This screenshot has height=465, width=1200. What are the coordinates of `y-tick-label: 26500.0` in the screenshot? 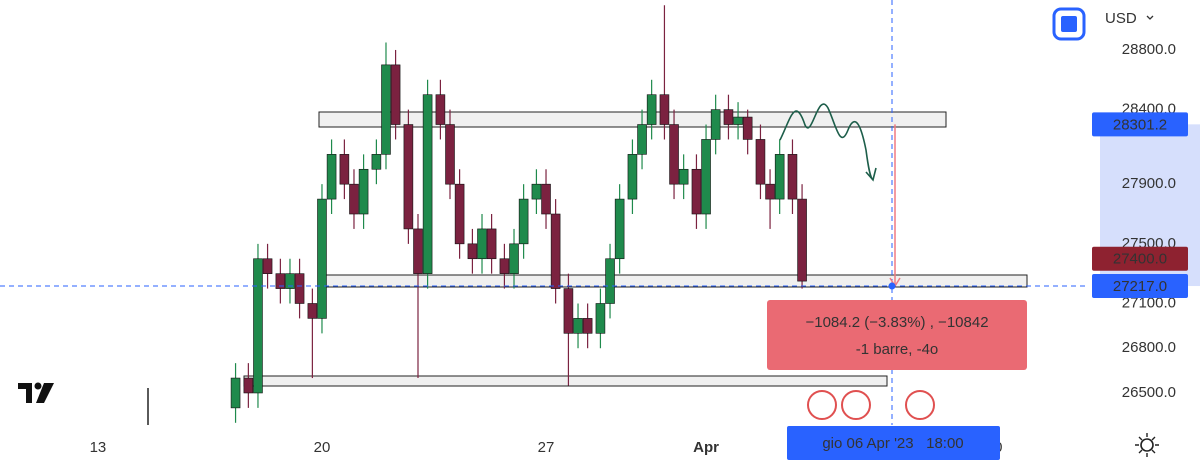 It's located at (1149, 392).